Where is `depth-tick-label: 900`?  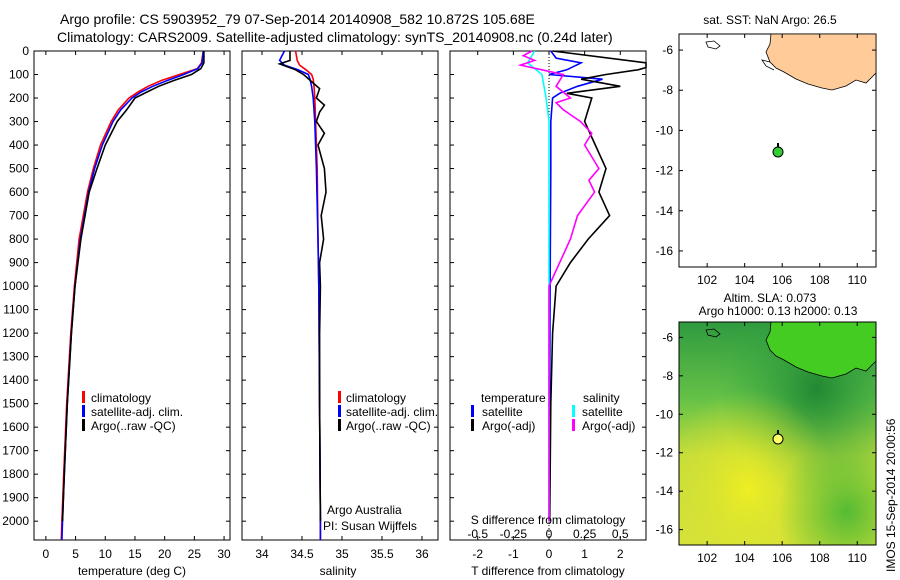
depth-tick-label: 900 is located at coordinates (19, 263).